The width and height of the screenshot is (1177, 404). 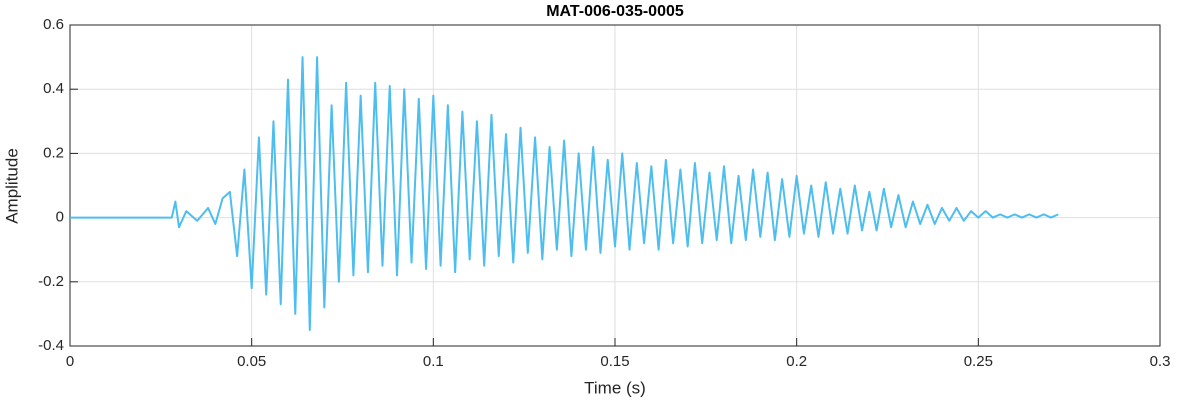 What do you see at coordinates (11, 186) in the screenshot?
I see `y-axis-label: Amplitude` at bounding box center [11, 186].